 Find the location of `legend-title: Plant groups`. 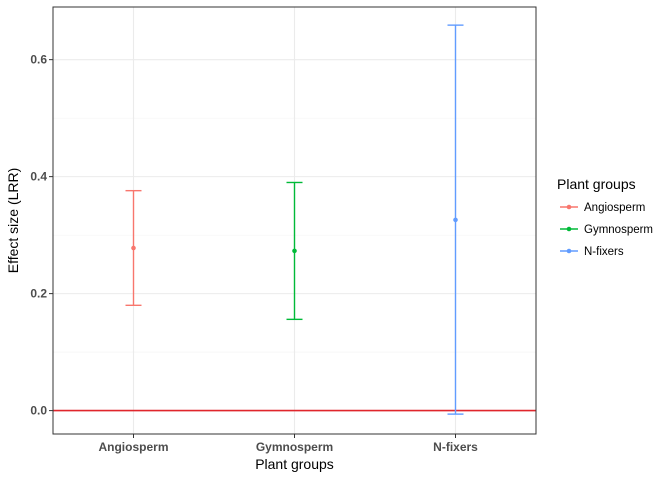

legend-title: Plant groups is located at coordinates (596, 184).